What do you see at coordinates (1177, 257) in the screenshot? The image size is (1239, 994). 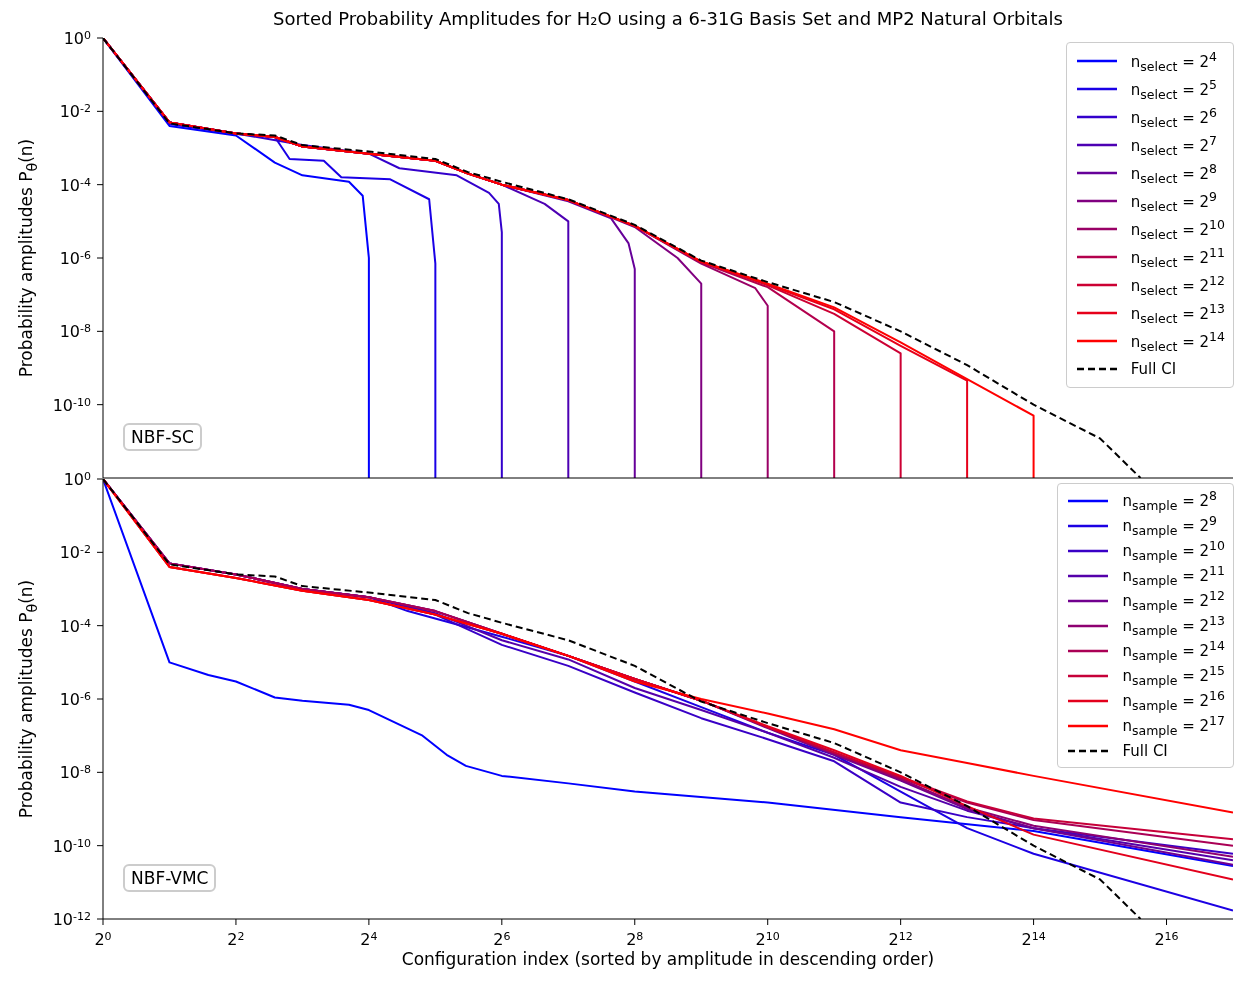 I see `legend-label: n$_{select}$ = 2$^{11}$` at bounding box center [1177, 257].